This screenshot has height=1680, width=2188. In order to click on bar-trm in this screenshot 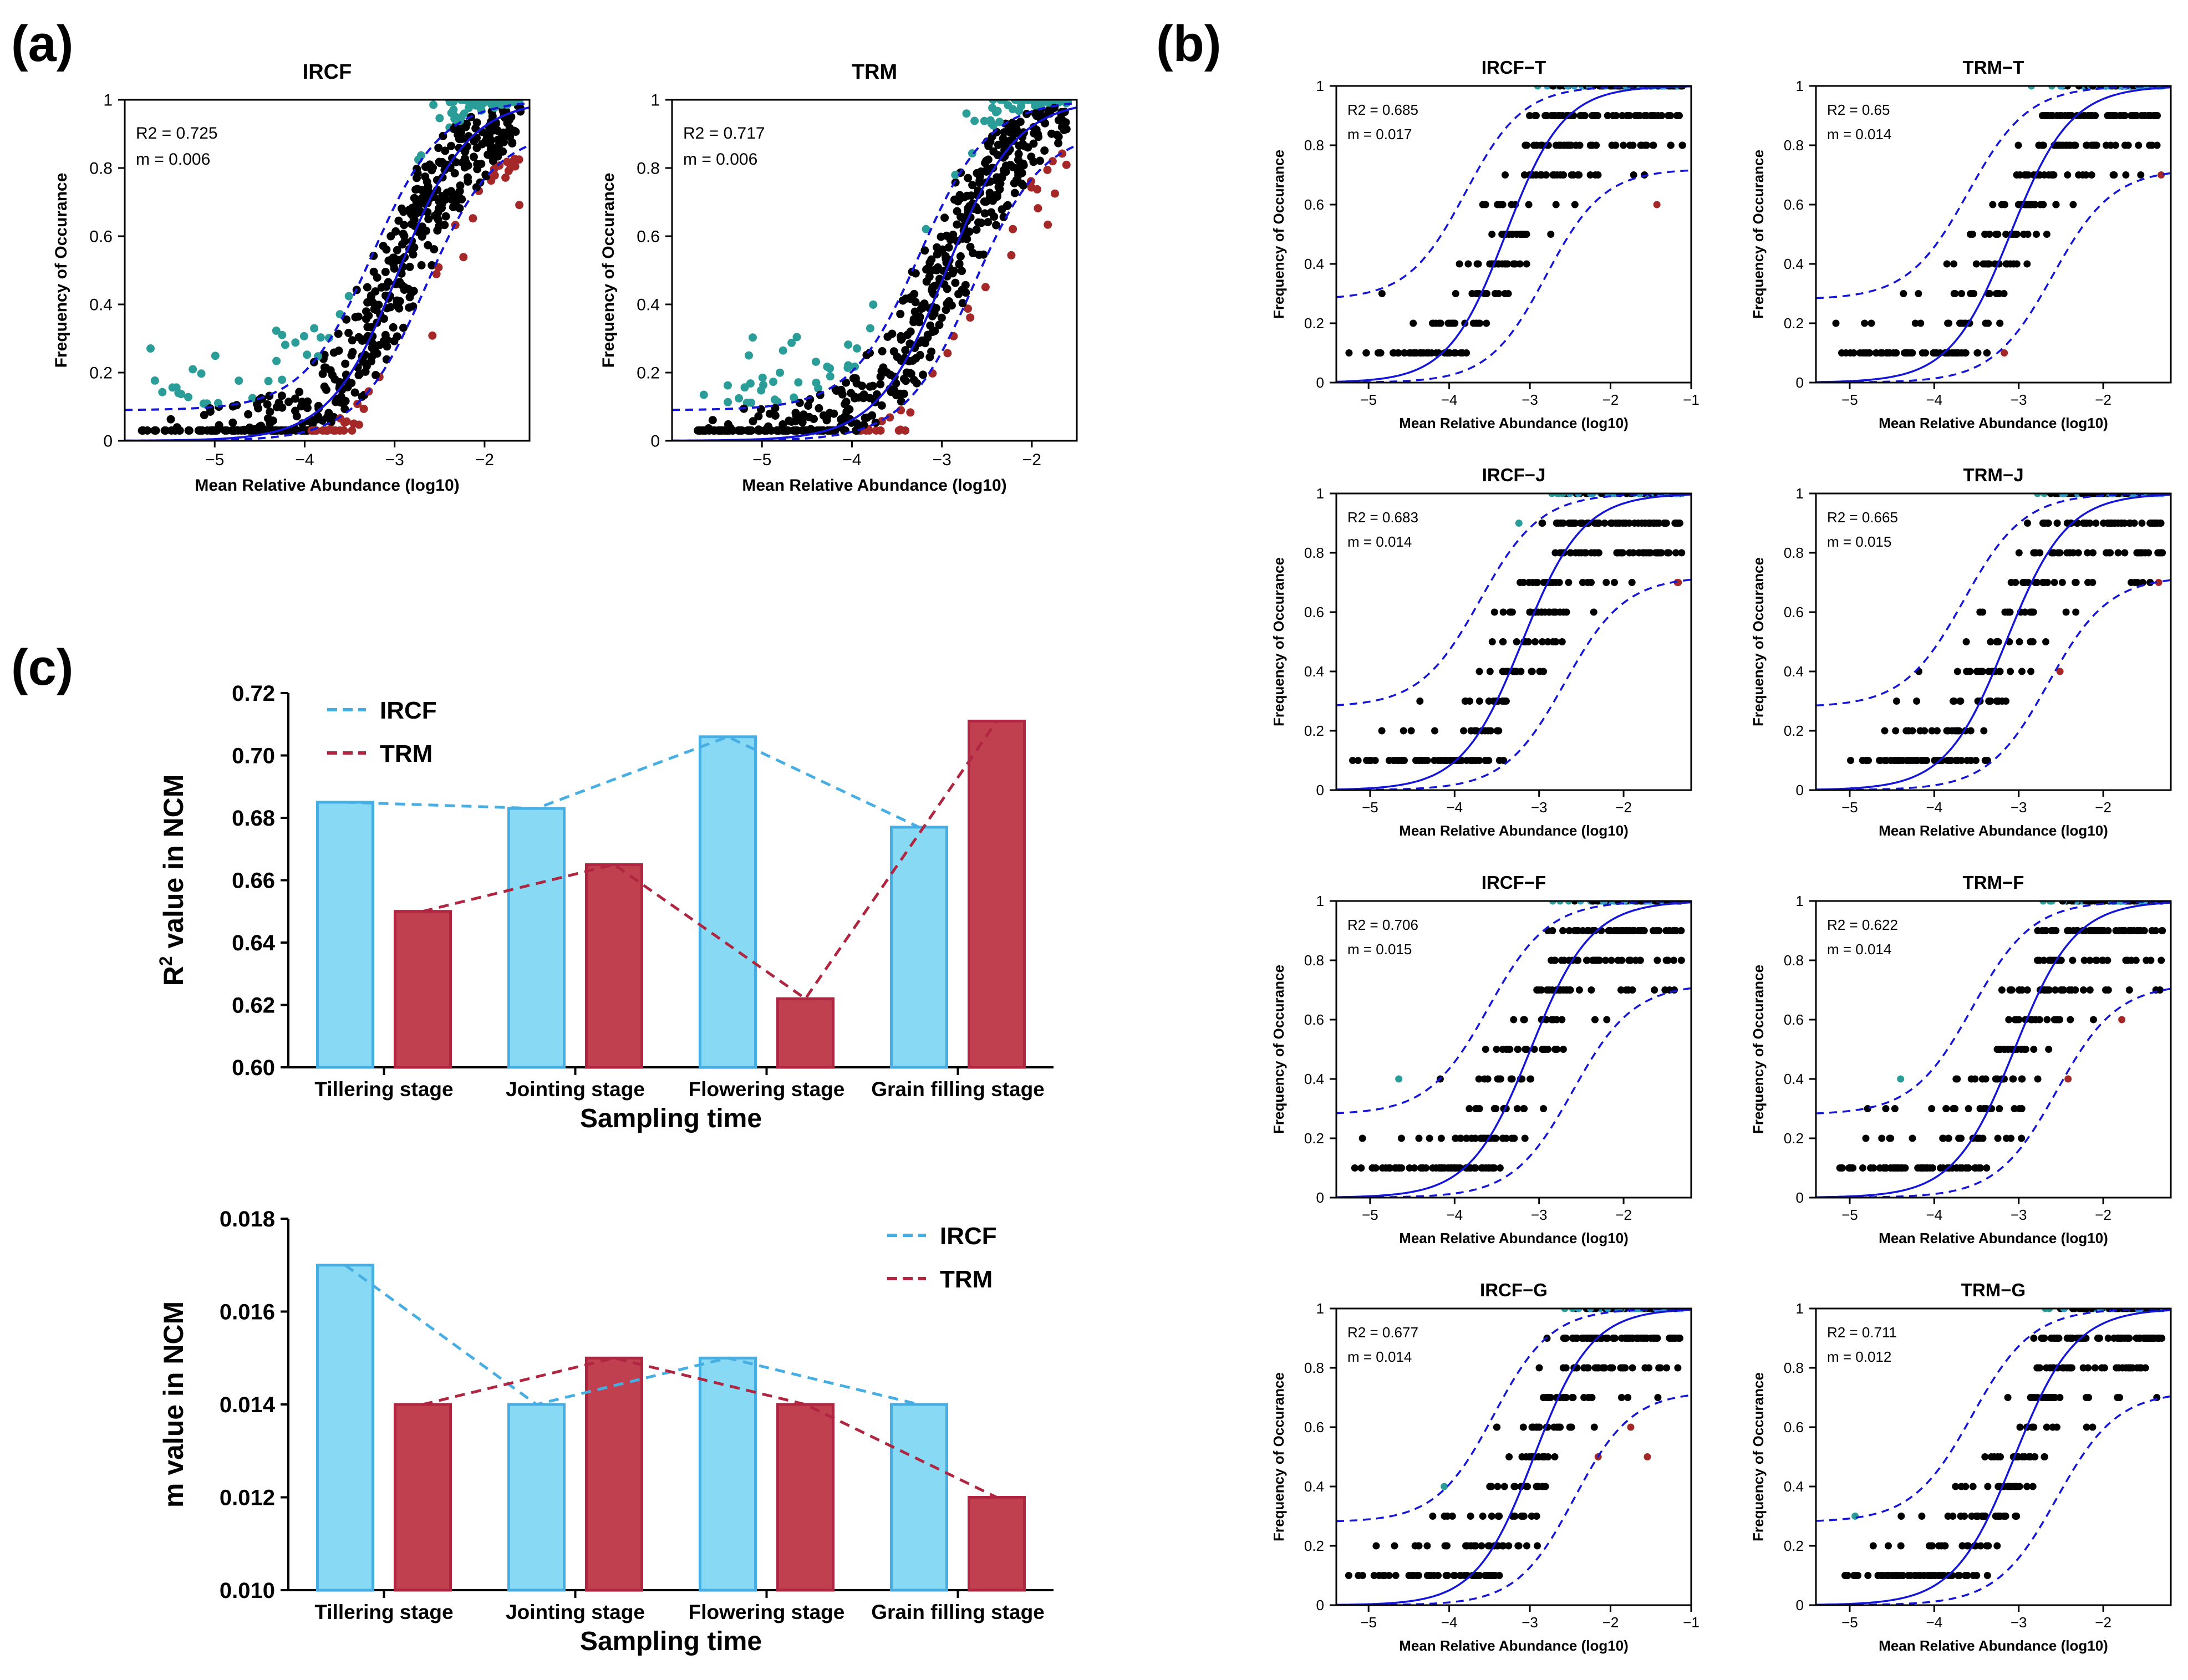, I will do `click(997, 1544)`.